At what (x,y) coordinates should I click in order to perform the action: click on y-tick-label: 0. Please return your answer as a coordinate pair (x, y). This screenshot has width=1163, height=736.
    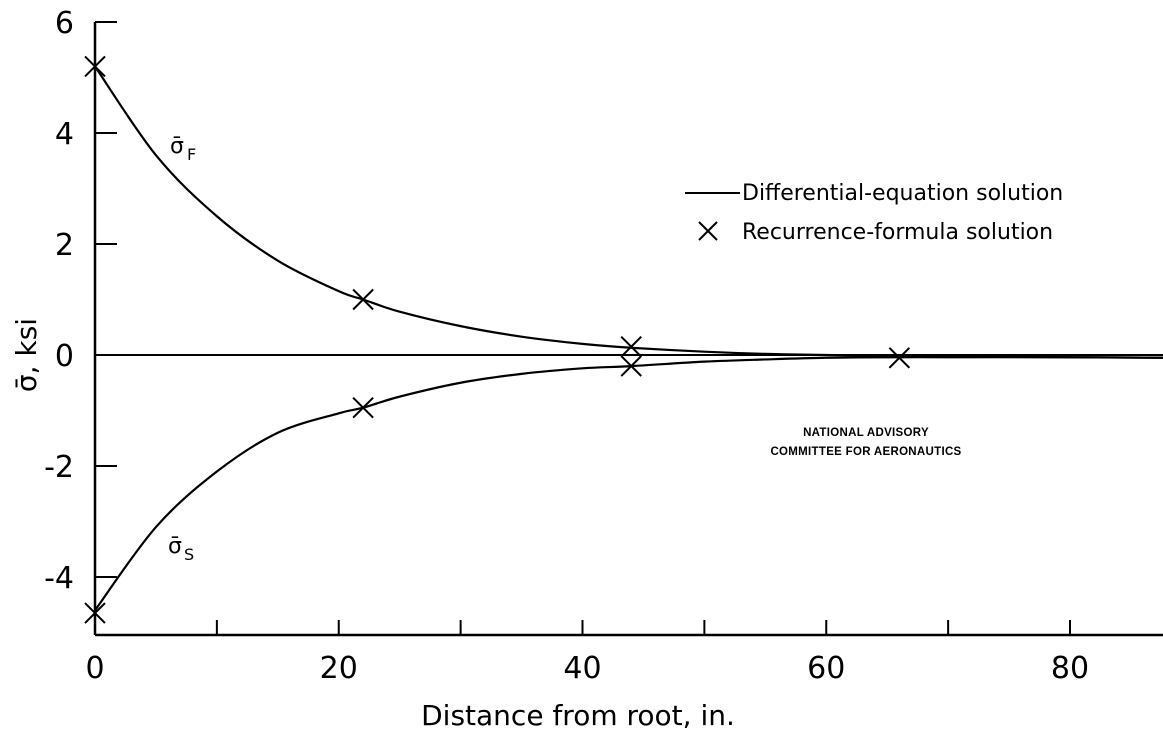
    Looking at the image, I should click on (64, 356).